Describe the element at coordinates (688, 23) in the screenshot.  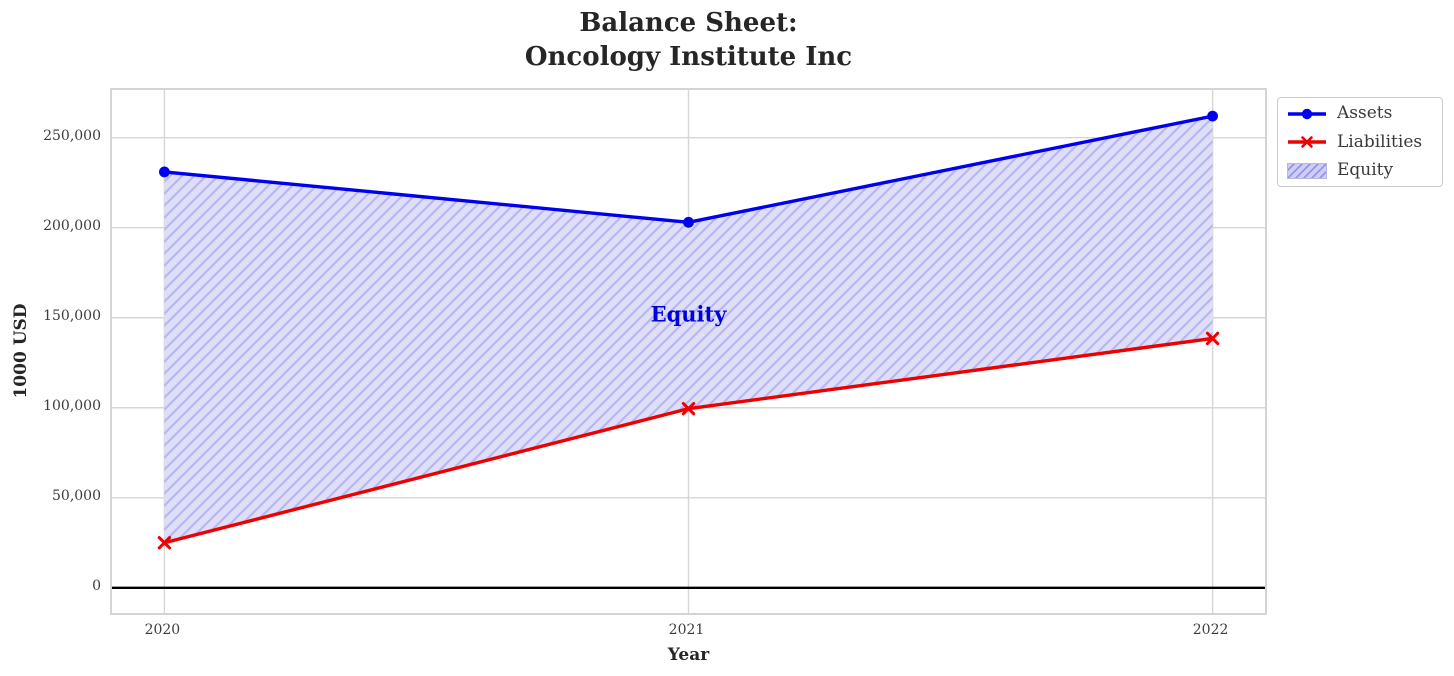
I see `chart-title-line-1: Balance Sheet:` at that location.